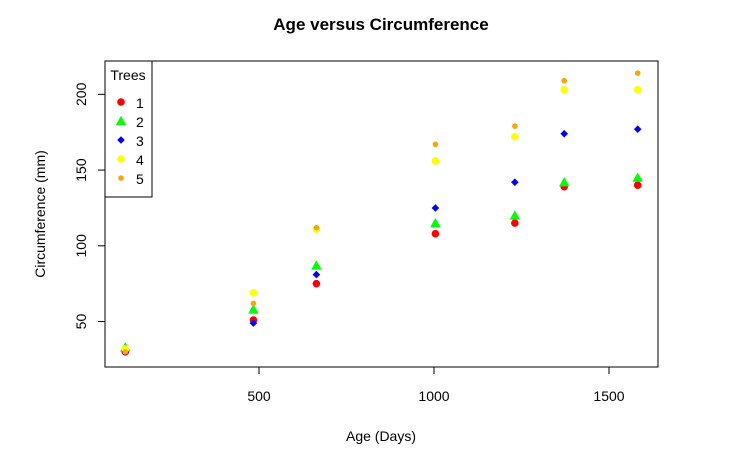  I want to click on y-tick-label: 200, so click(81, 94).